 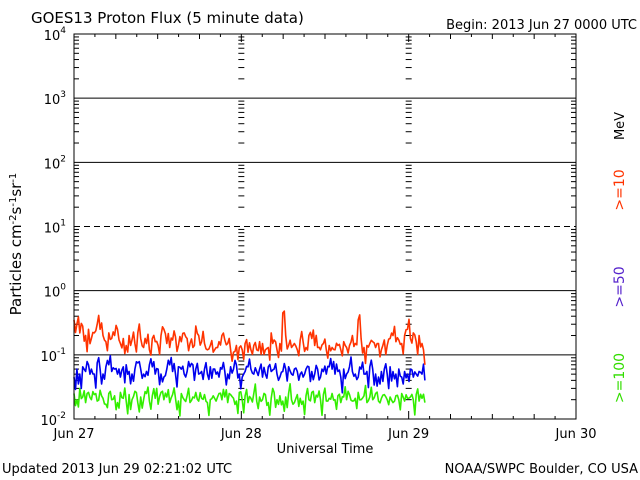 I want to click on y-tick-label: 10², so click(x=55, y=163).